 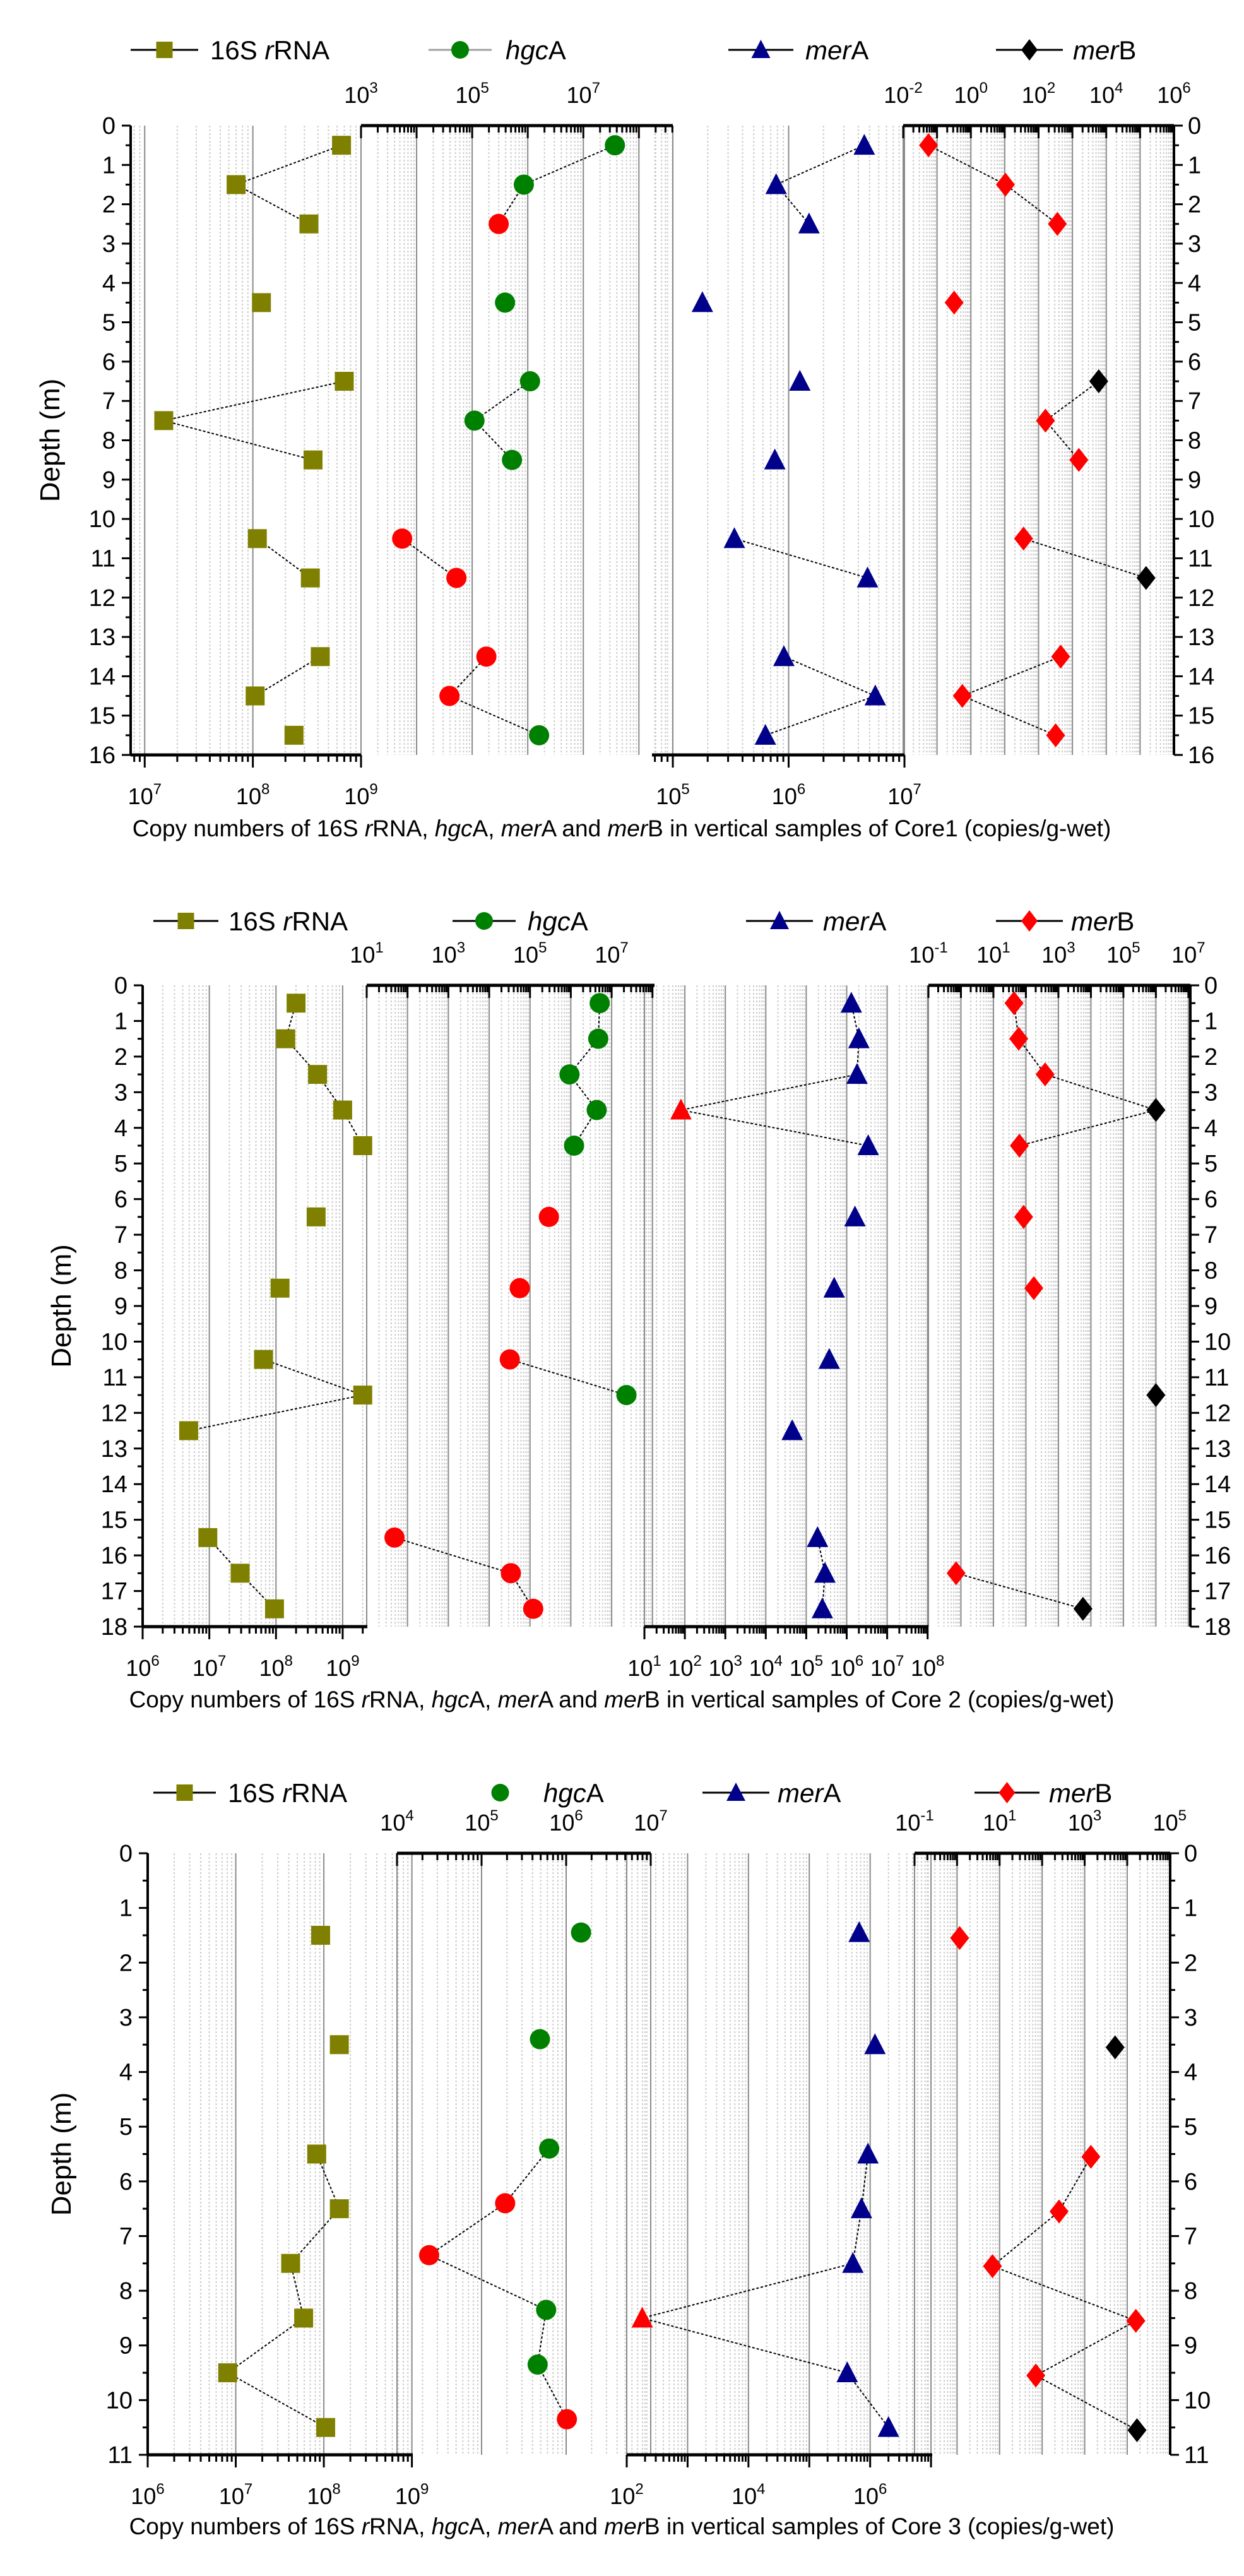 What do you see at coordinates (761, 49) in the screenshot?
I see `legend-marker-triangle` at bounding box center [761, 49].